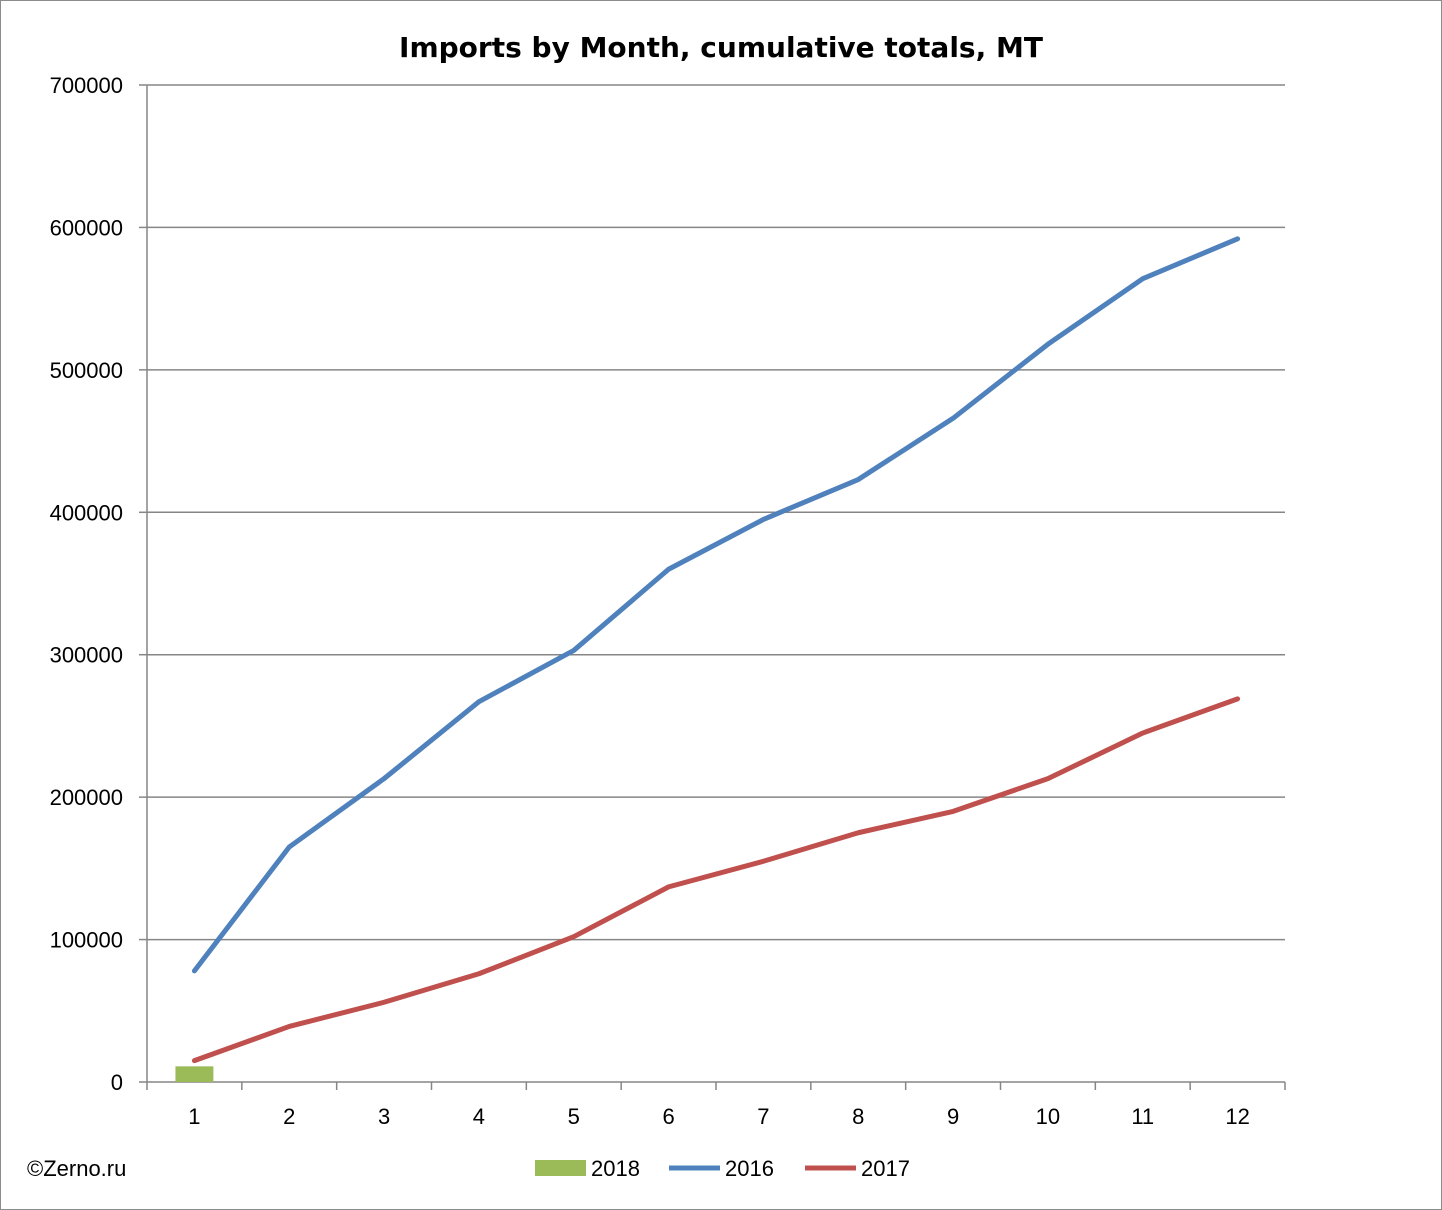 The width and height of the screenshot is (1442, 1210). I want to click on x-tick-label: 7, so click(763, 1116).